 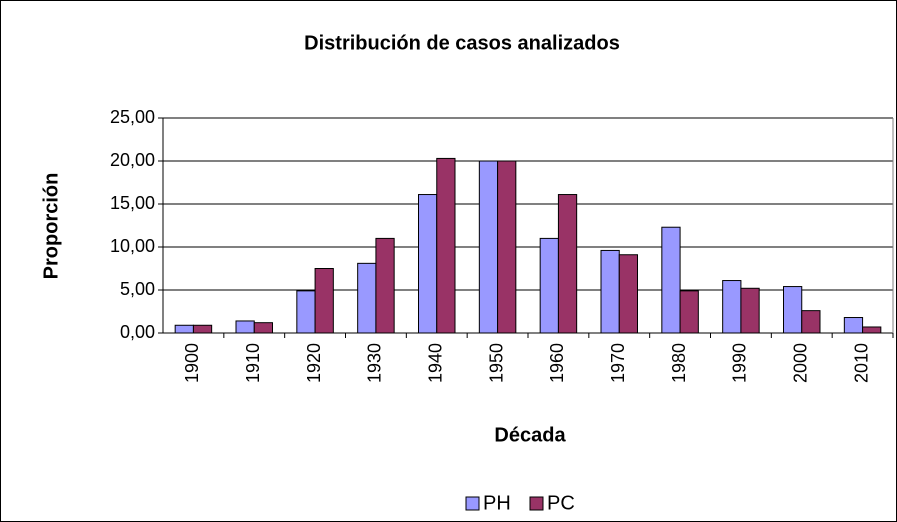 I want to click on y-tick-label: 0,00, so click(x=137, y=332).